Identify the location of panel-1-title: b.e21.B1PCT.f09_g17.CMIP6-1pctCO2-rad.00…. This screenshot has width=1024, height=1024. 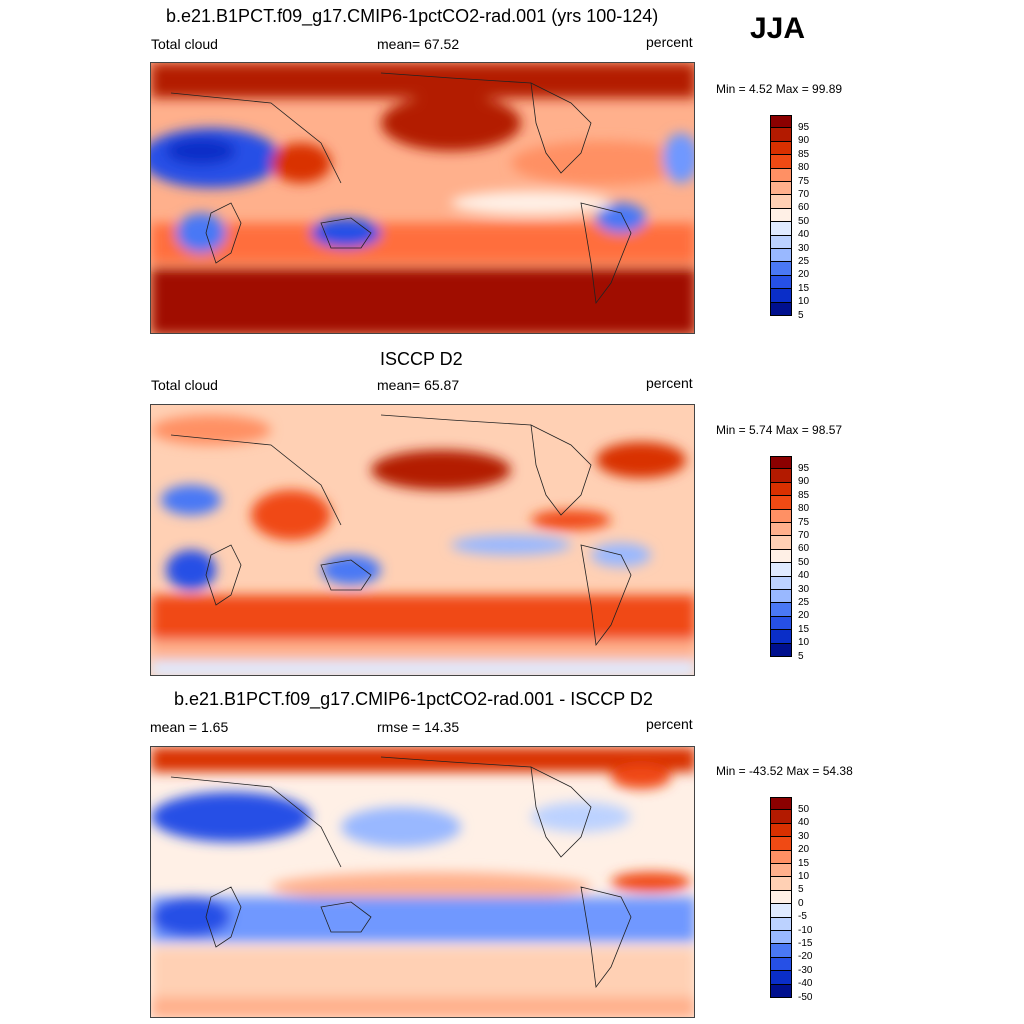
(412, 16).